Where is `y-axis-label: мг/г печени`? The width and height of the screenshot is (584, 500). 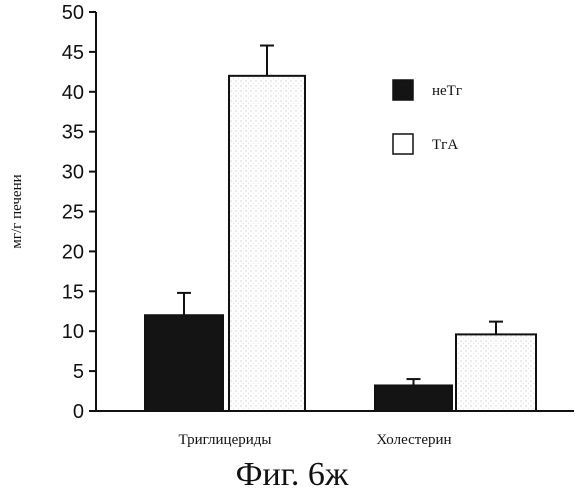 y-axis-label: мг/г печени is located at coordinates (17, 211).